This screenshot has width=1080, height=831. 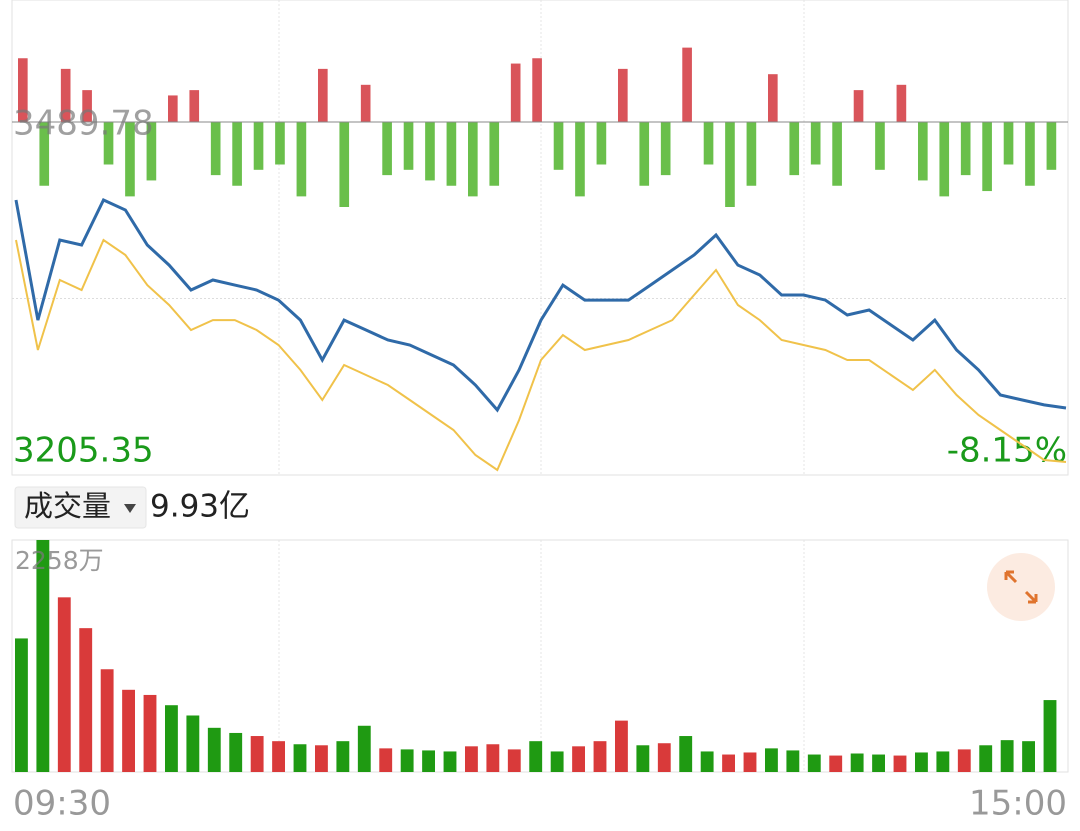 What do you see at coordinates (83, 124) in the screenshot?
I see `y-tick-label: 3489.78` at bounding box center [83, 124].